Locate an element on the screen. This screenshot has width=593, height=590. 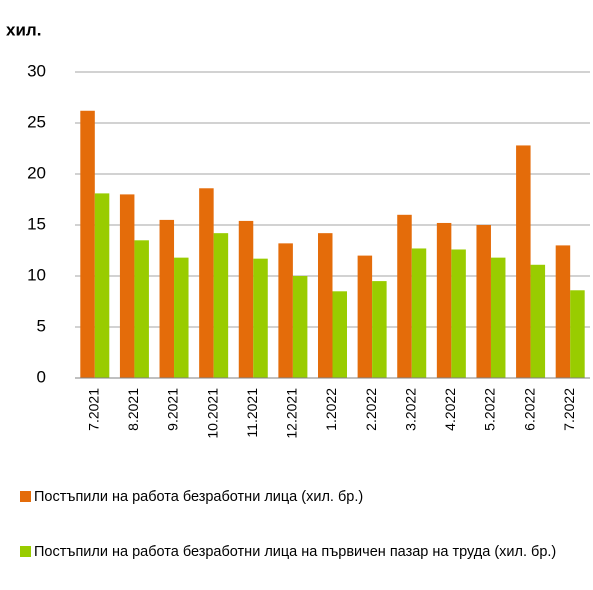
x-tick-label: 3.2022 is located at coordinates (410, 409).